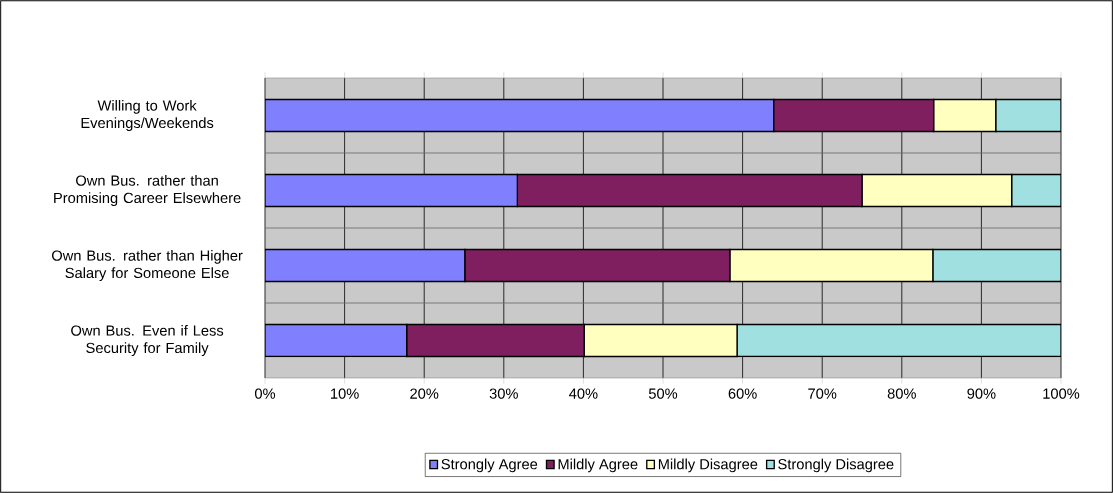 Image resolution: width=1113 pixels, height=493 pixels. Describe the element at coordinates (489, 465) in the screenshot. I see `legend-label: Strongly Agree` at that location.